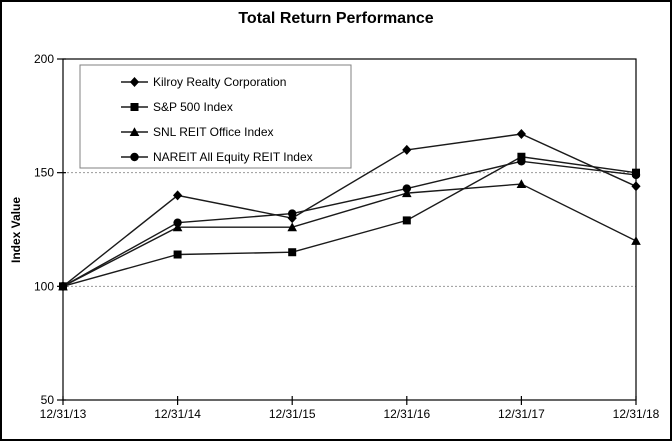 The width and height of the screenshot is (672, 441). Describe the element at coordinates (213, 132) in the screenshot. I see `legend-label: SNL REIT Office Index` at that location.